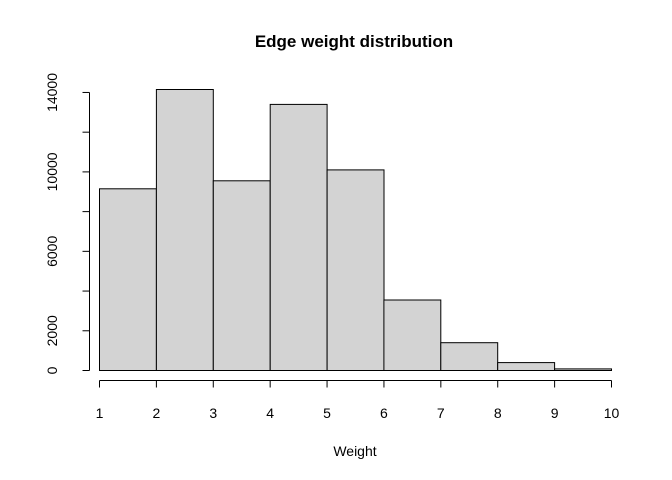  I want to click on x-tick-label: 4, so click(270, 413).